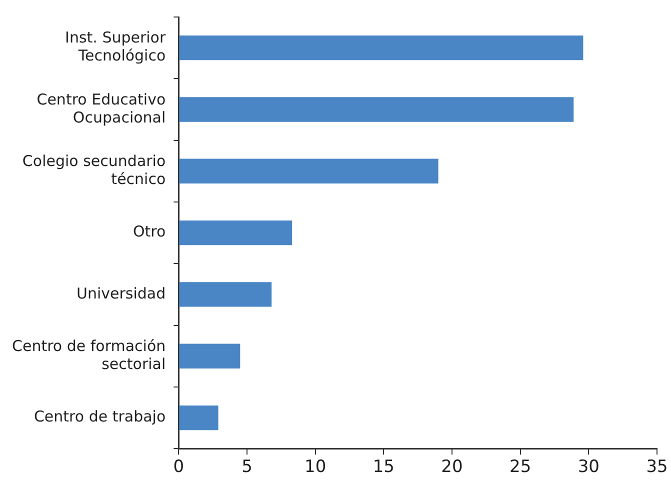 The height and width of the screenshot is (485, 671). I want to click on x-tick-label: 5, so click(247, 467).